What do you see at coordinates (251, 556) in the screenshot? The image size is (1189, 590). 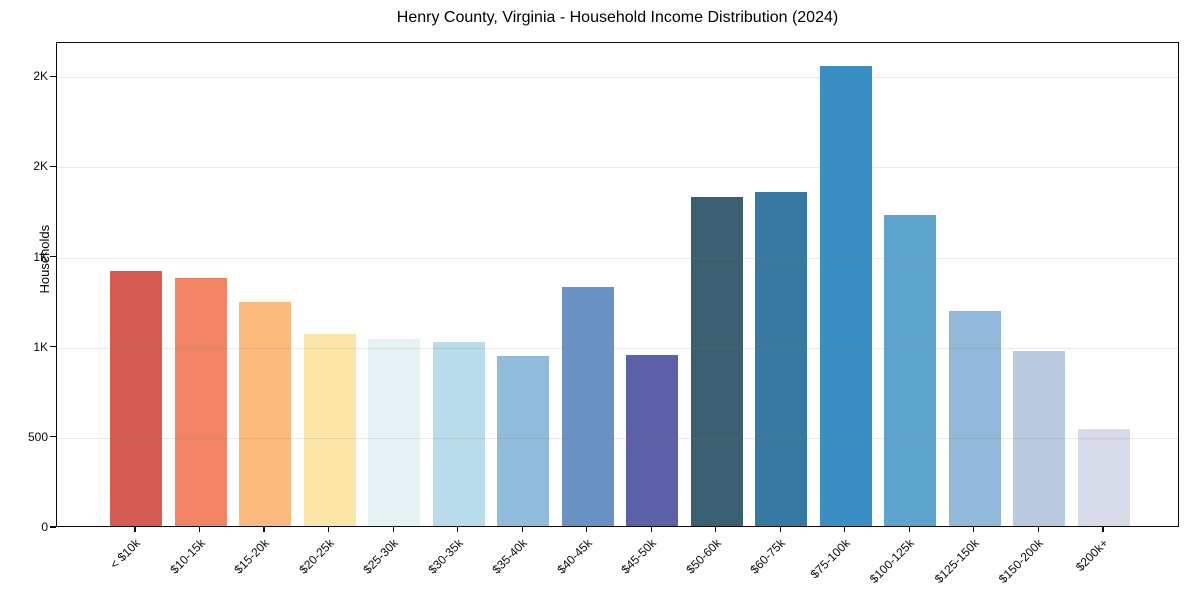 I see `x-tick-label-$15-20k: $15-20k` at bounding box center [251, 556].